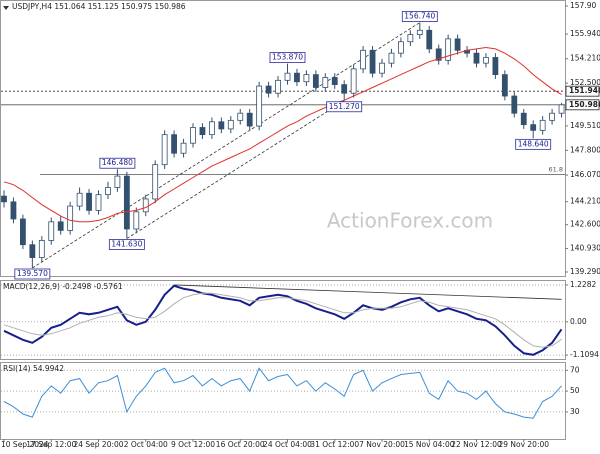 The image size is (600, 454). I want to click on price-annotation: 151.270, so click(344, 106).